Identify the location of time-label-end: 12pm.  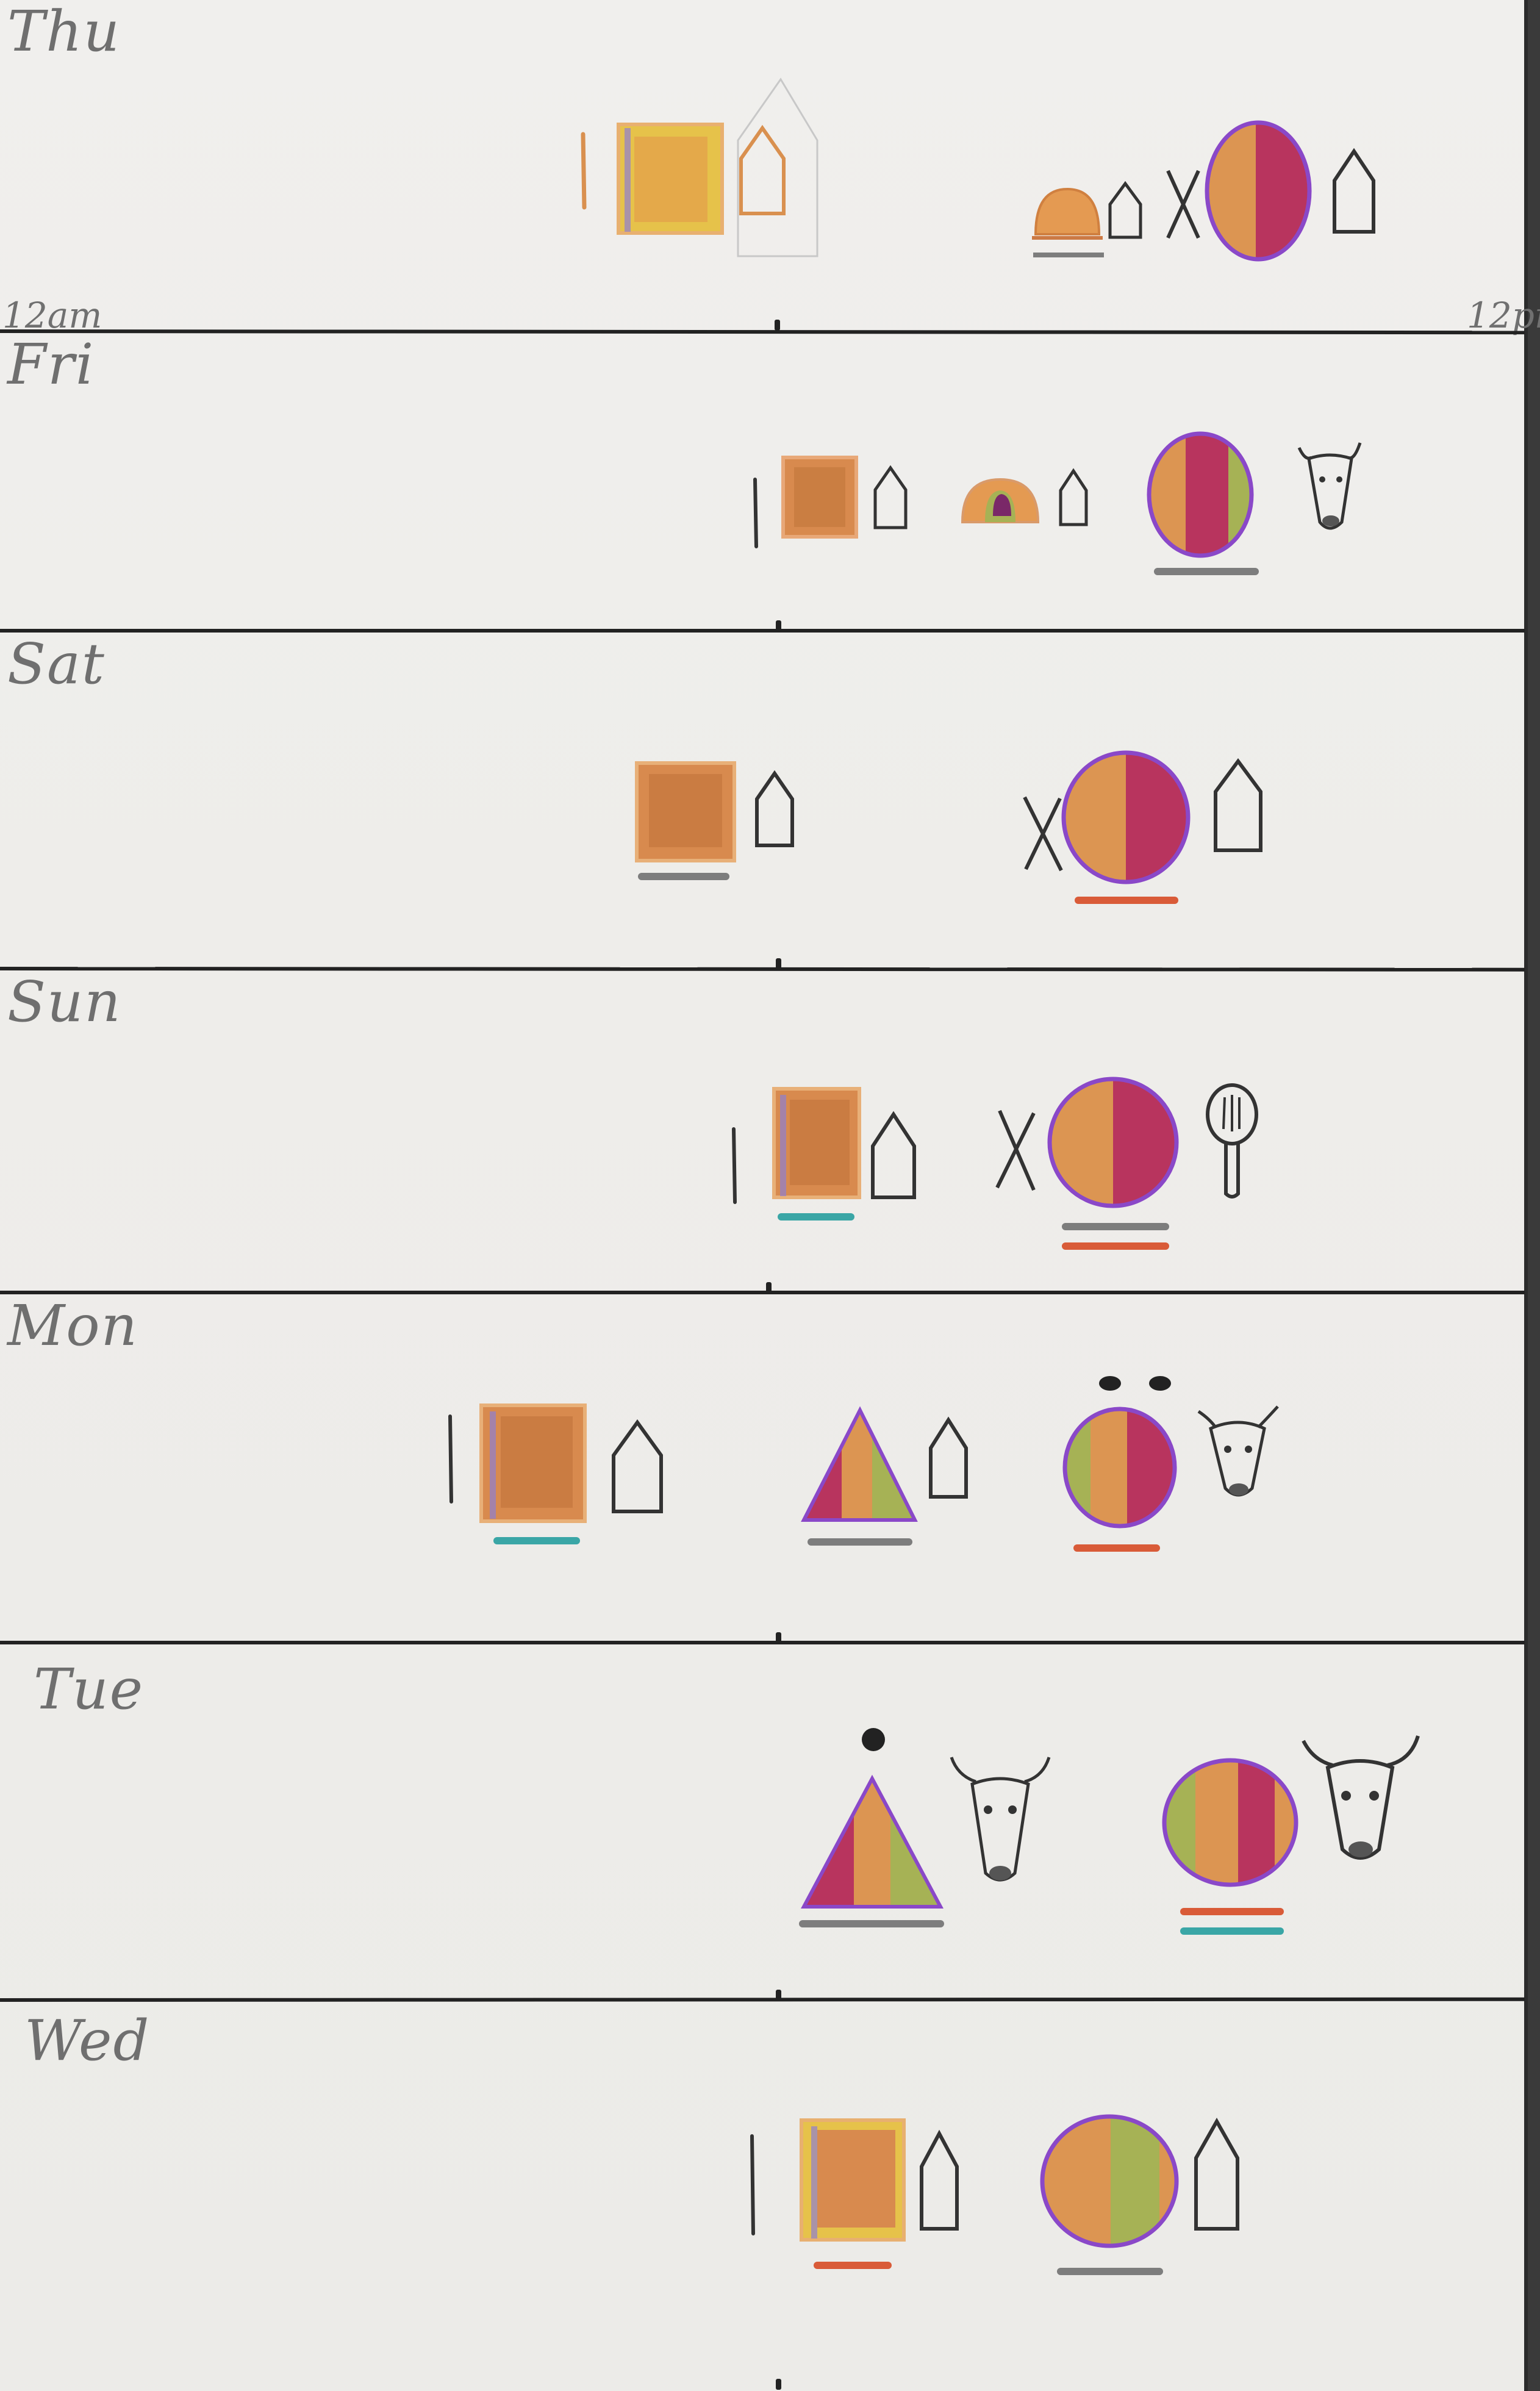
(1503, 315).